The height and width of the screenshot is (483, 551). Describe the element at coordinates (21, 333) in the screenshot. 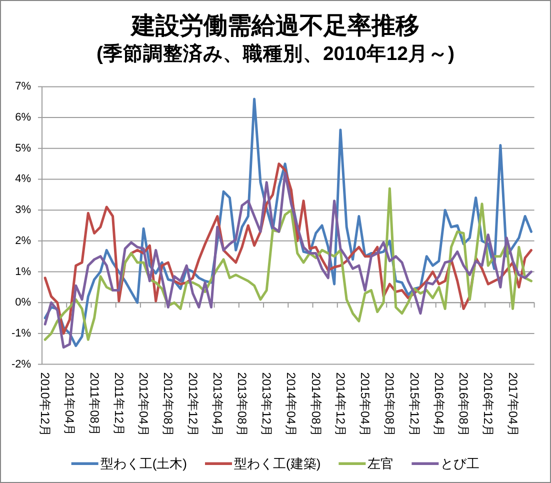

I see `y-tick-label: -1%` at that location.